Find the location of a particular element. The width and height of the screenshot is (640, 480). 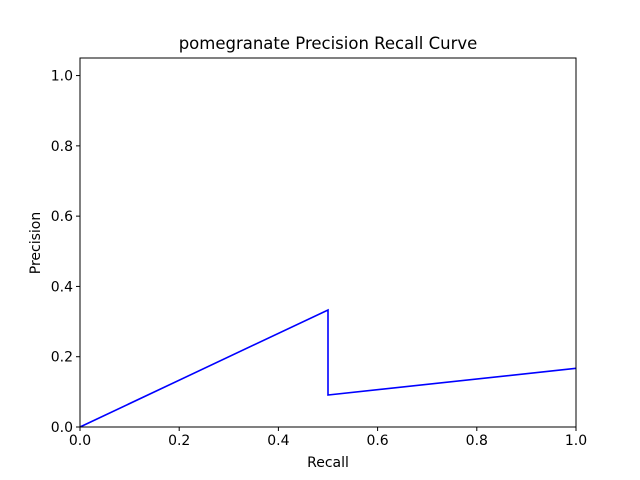

chart-title: pomegranate Precision Recall Curve is located at coordinates (328, 43).